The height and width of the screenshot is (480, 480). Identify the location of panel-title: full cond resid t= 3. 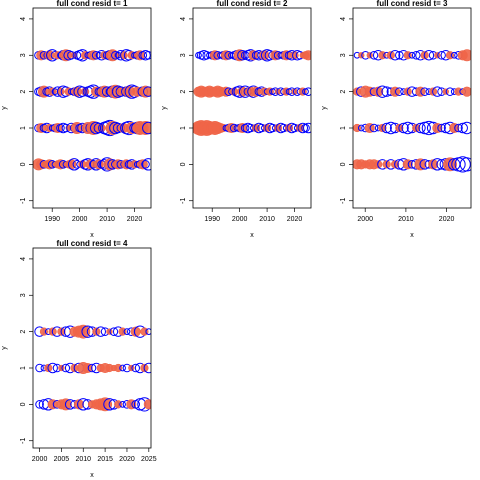
(412, 4).